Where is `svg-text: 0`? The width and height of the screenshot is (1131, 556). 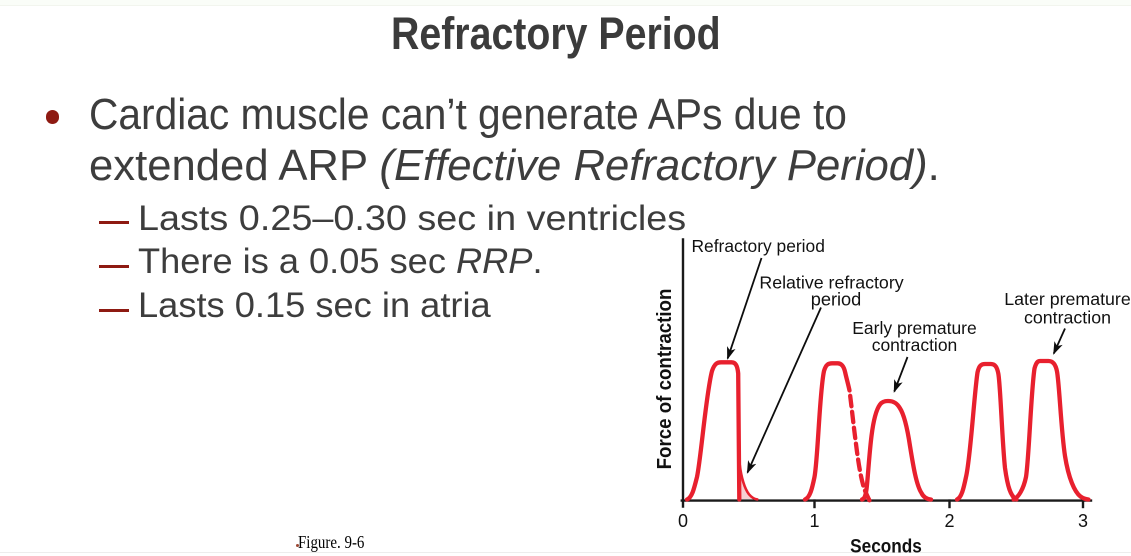
svg-text: 0 is located at coordinates (683, 521).